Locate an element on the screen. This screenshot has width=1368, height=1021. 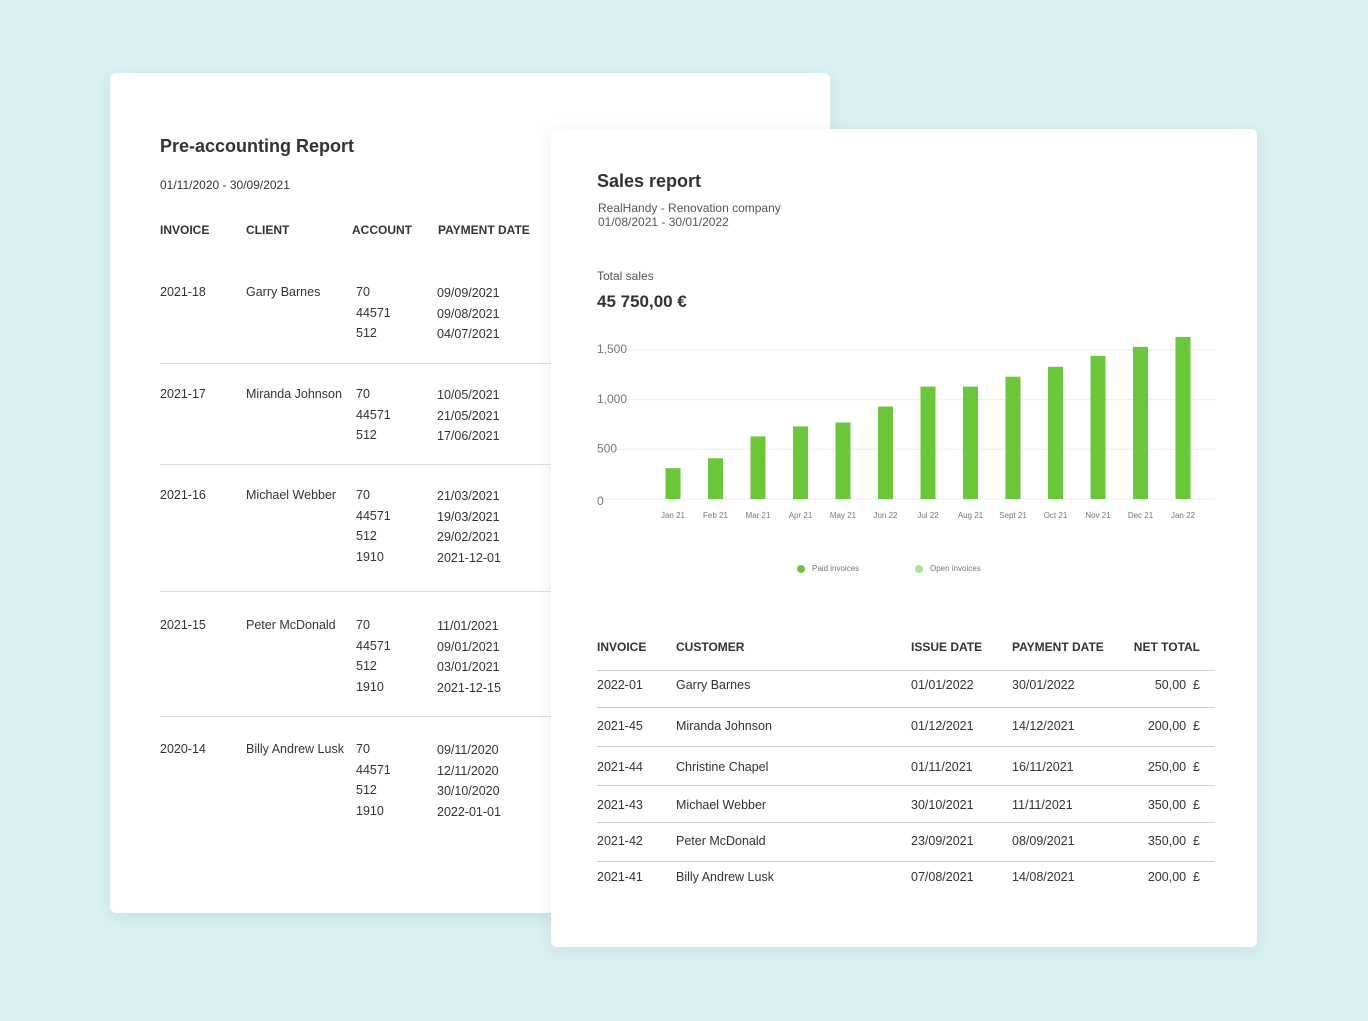
payment-date: 29/02/2021 is located at coordinates (468, 537).